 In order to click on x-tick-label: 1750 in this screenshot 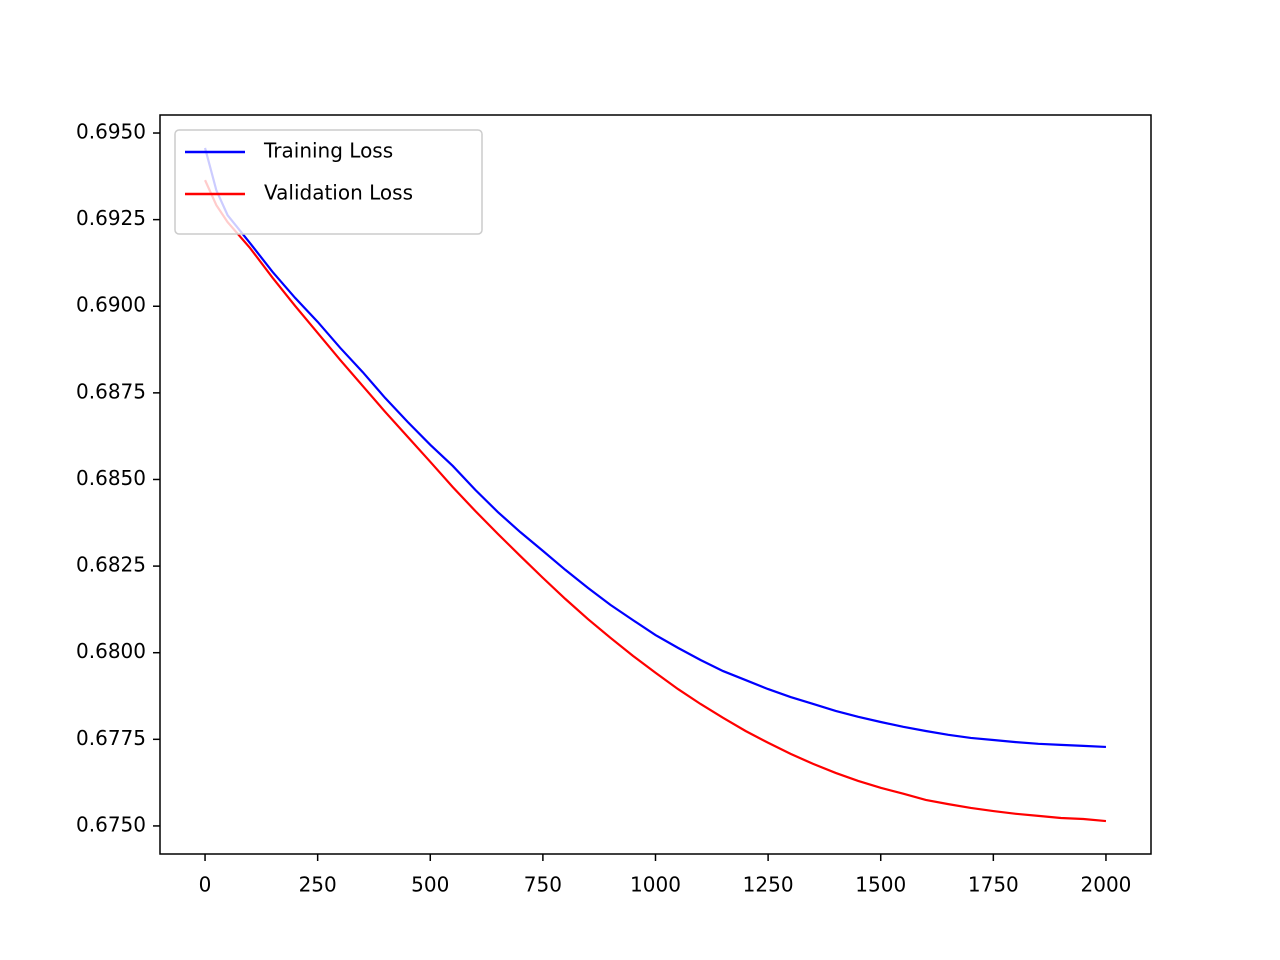, I will do `click(993, 885)`.